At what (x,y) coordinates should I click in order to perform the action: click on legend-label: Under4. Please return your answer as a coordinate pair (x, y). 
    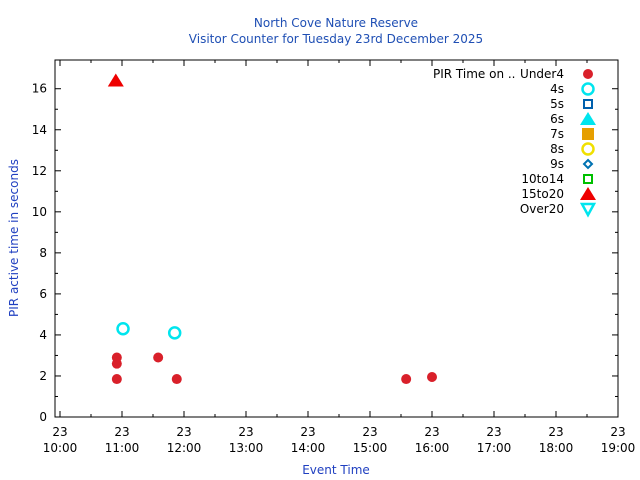
    Looking at the image, I should click on (542, 74).